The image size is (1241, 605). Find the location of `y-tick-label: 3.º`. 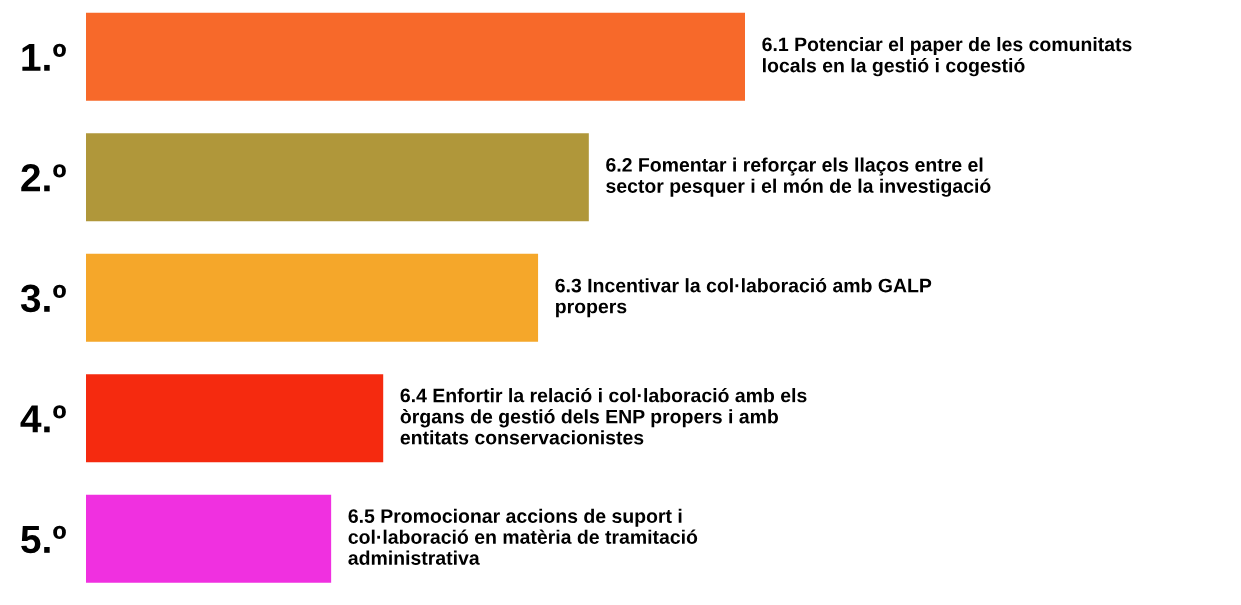

y-tick-label: 3.º is located at coordinates (43, 298).